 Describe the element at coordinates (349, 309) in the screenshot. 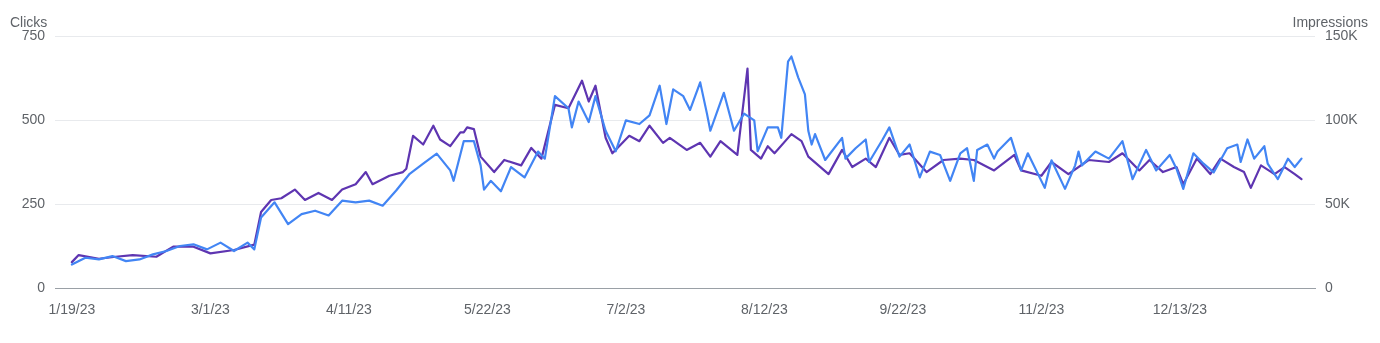

I see `x-tick-label: 4/11/23` at that location.